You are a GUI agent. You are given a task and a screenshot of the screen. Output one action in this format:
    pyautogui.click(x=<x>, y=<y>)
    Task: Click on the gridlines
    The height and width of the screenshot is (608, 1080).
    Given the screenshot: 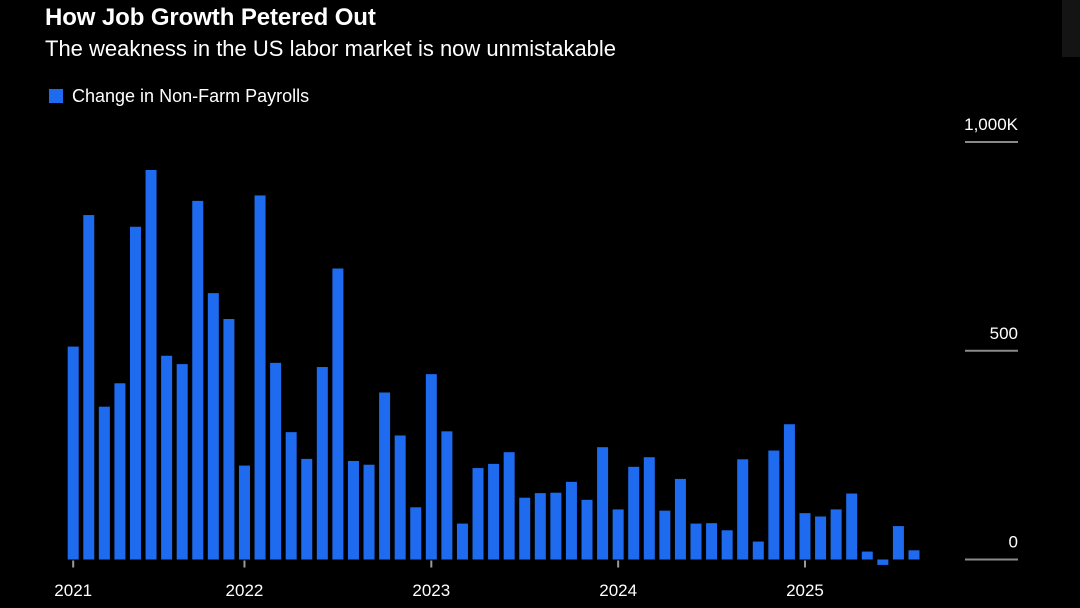 What is the action you would take?
    pyautogui.click(x=991, y=351)
    